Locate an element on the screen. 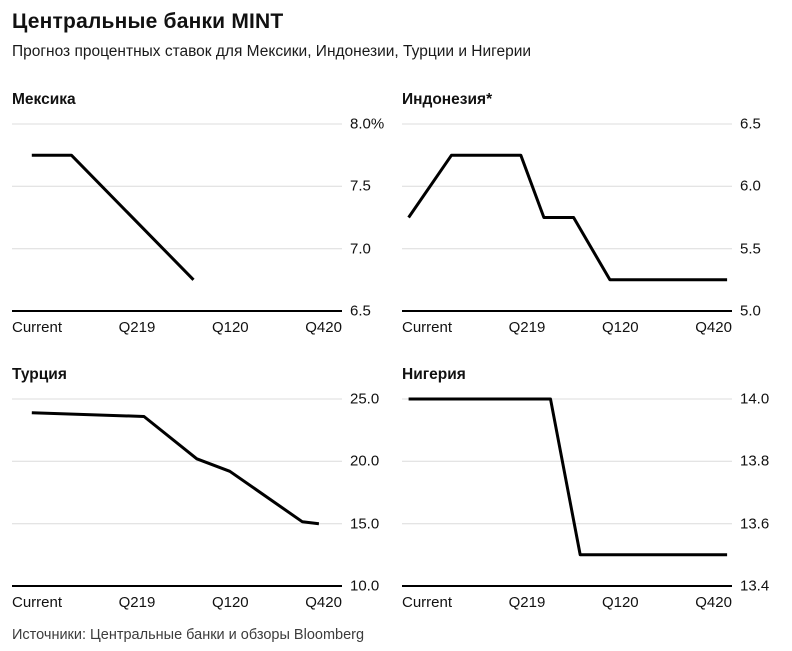 Image resolution: width=792 pixels, height=651 pixels. y-tick-label: 10.0 is located at coordinates (365, 586).